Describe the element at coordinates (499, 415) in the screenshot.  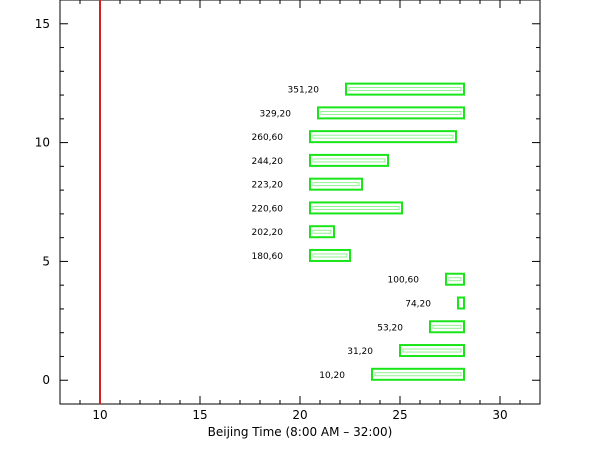
I see `x-tick-label: 30` at that location.